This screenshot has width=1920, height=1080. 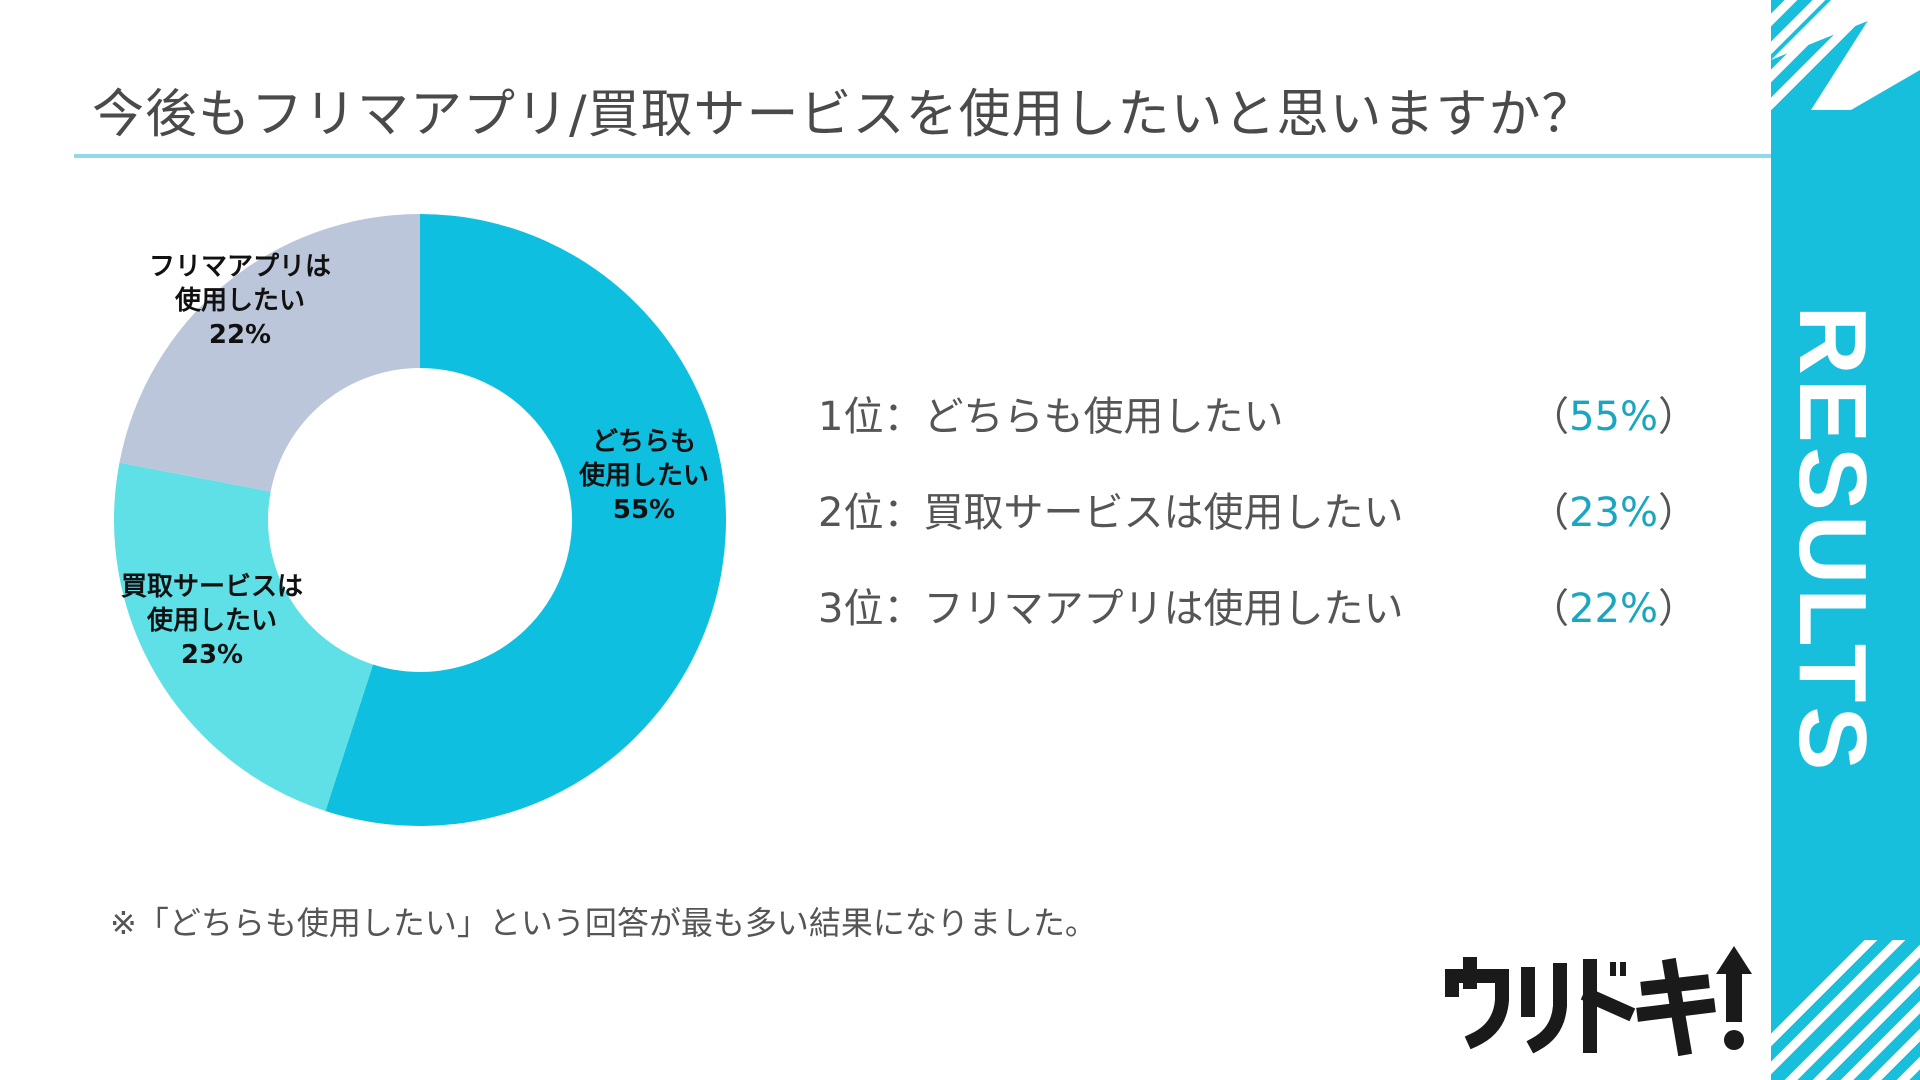 What do you see at coordinates (1613, 417) in the screenshot?
I see `percent-value: 55%` at bounding box center [1613, 417].